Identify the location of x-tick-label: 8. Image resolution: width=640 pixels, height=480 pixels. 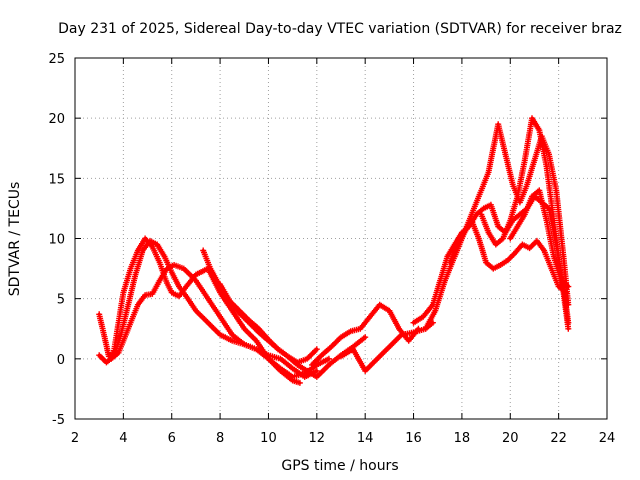
(220, 438).